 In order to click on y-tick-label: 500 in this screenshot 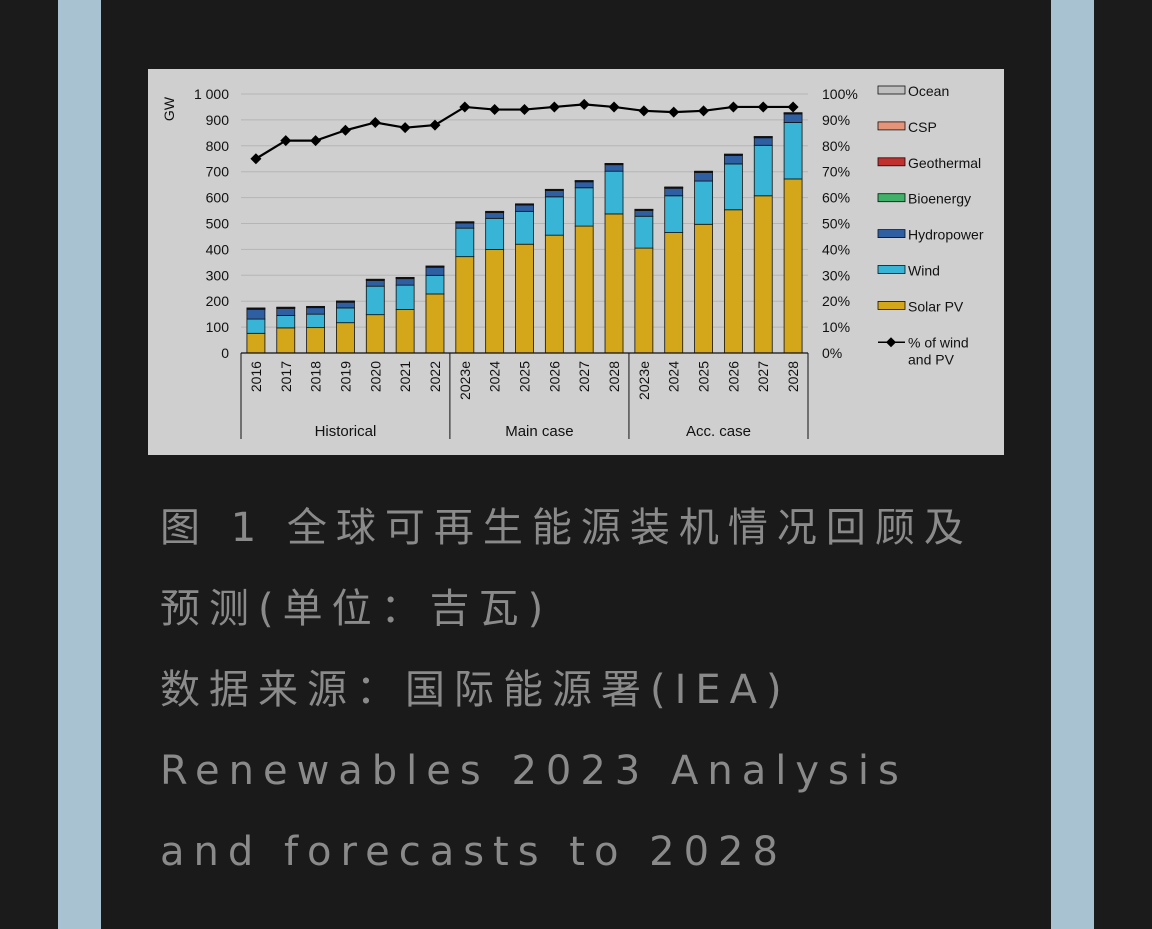, I will do `click(218, 224)`.